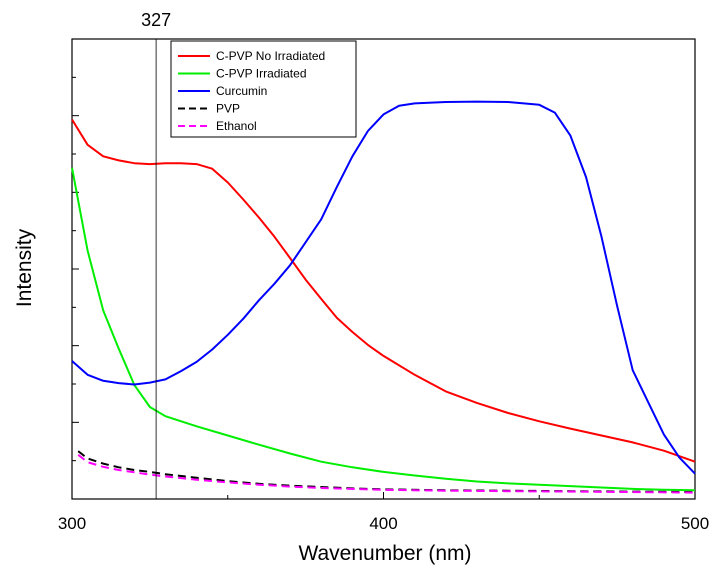  I want to click on vertical-marker: 327, so click(156, 254).